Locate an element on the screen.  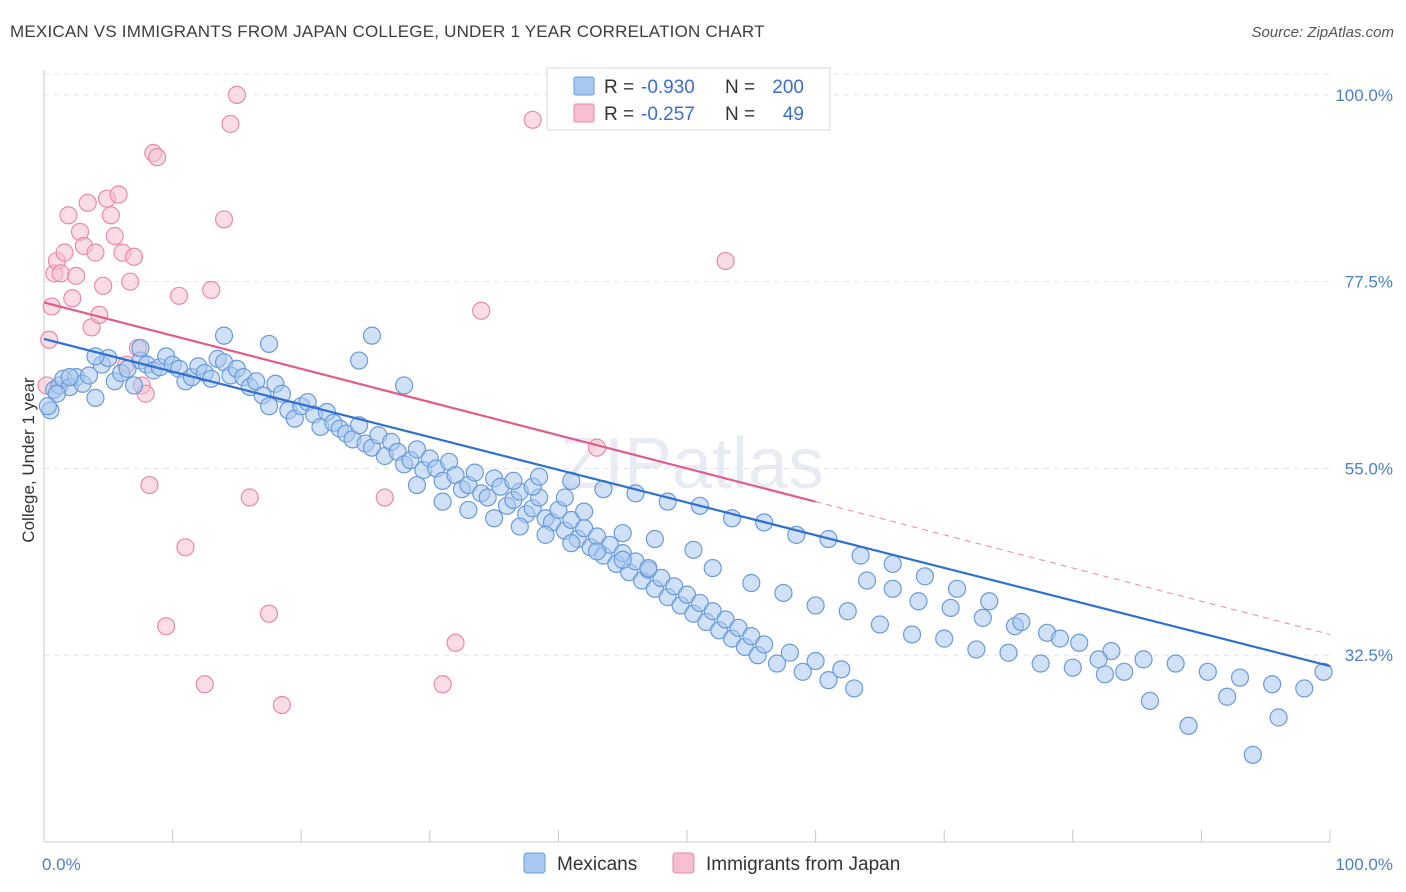
legend-n-label-2: N = is located at coordinates (740, 114).